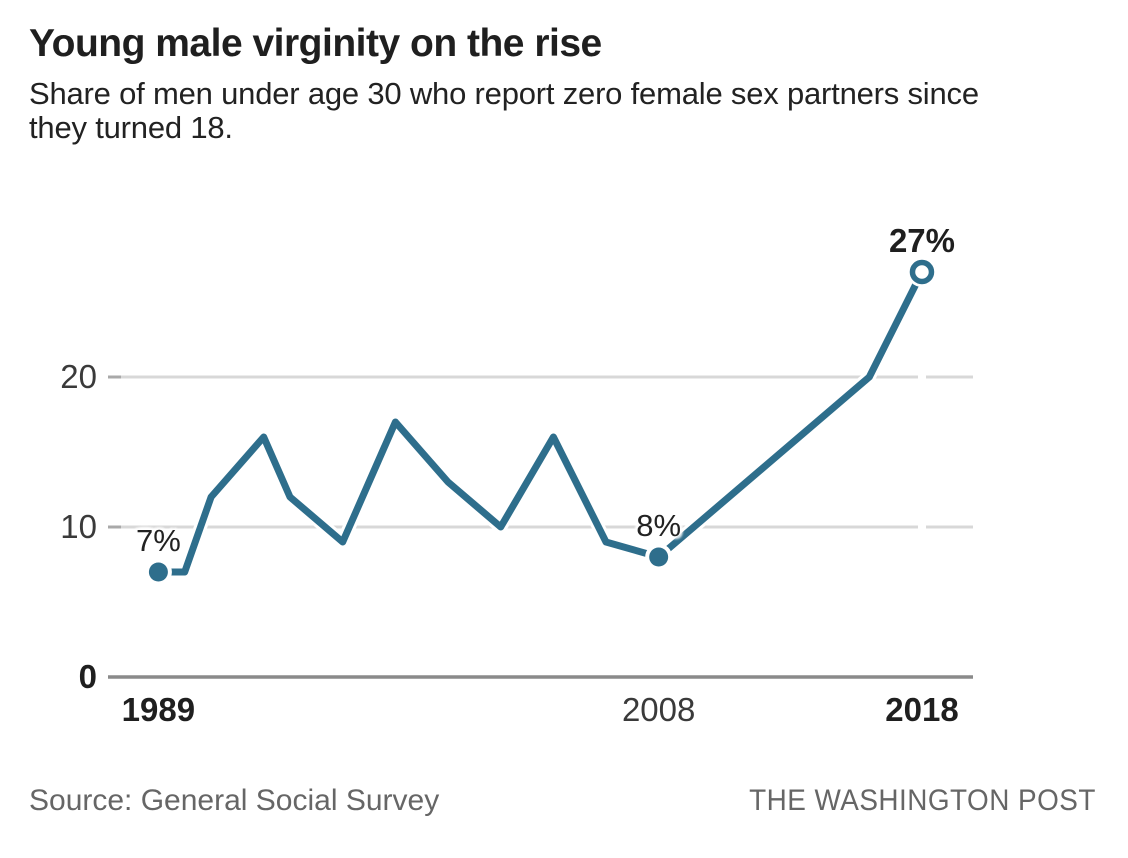 The image size is (1128, 858). What do you see at coordinates (158, 540) in the screenshot?
I see `point-label: 7%` at bounding box center [158, 540].